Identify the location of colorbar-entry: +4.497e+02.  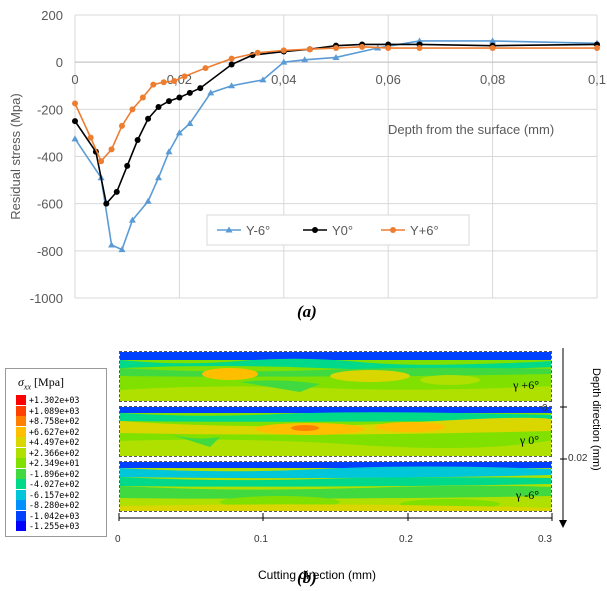
(47, 442).